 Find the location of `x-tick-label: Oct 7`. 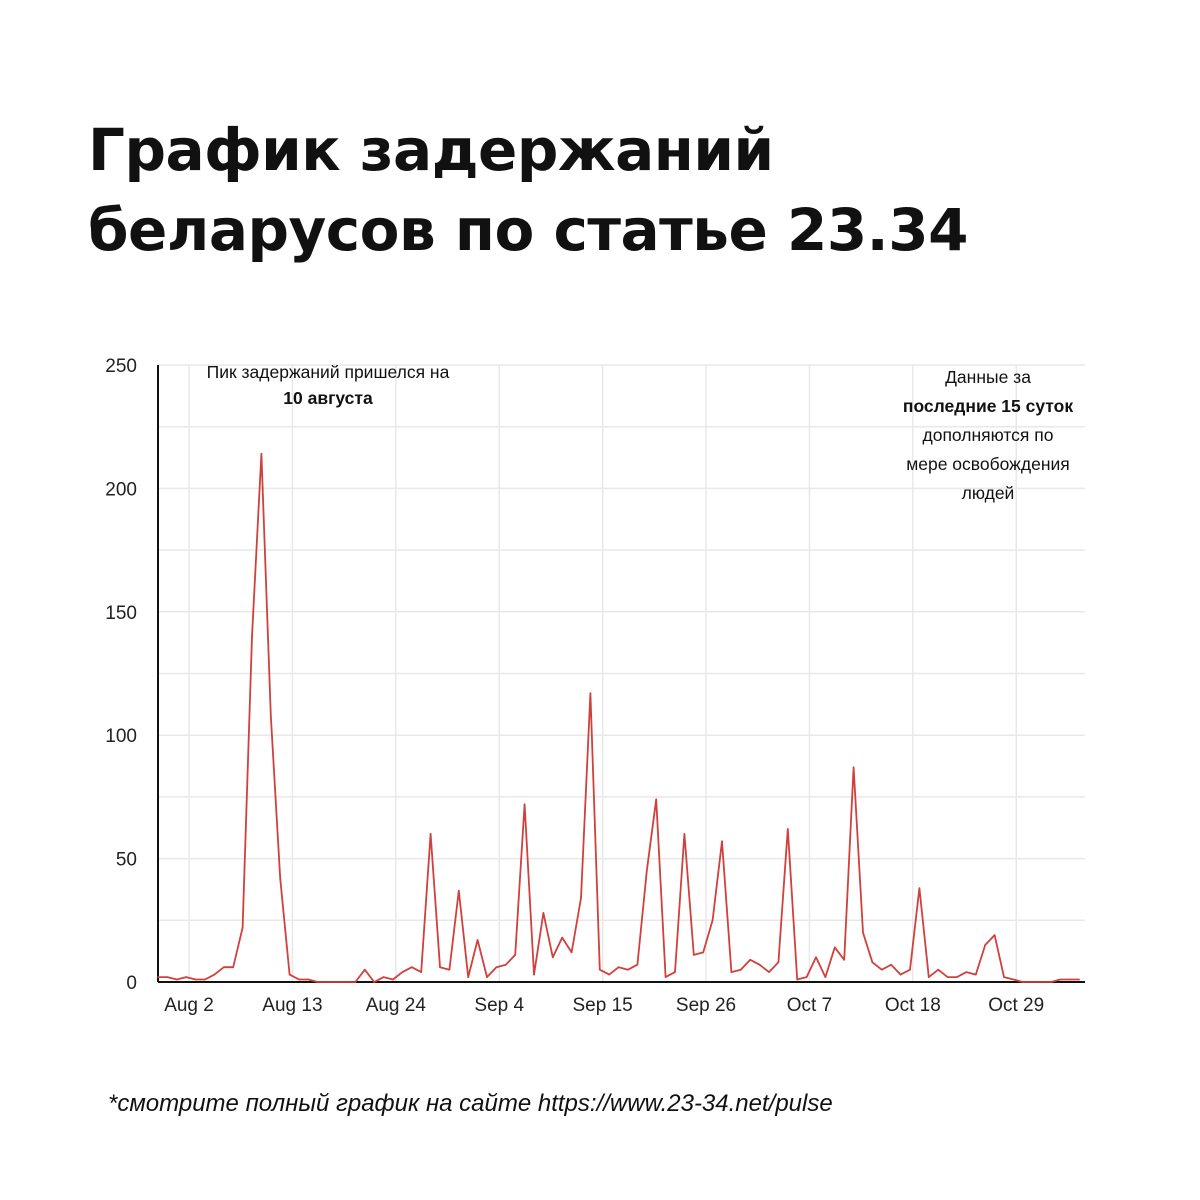

x-tick-label: Oct 7 is located at coordinates (809, 1005).